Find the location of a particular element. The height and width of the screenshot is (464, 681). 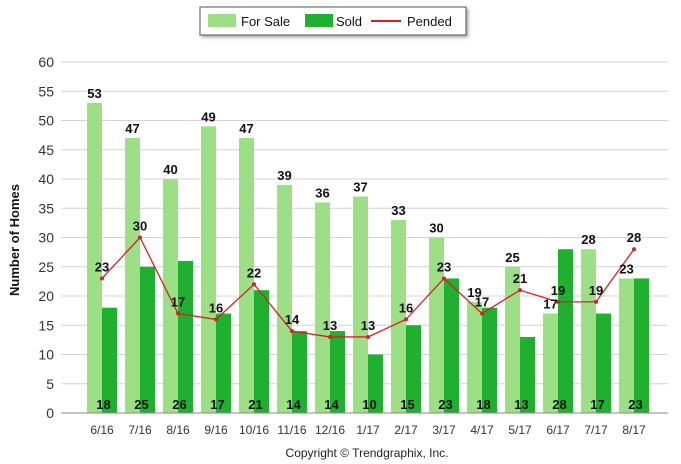

y-tick-label: 55 is located at coordinates (46, 91).